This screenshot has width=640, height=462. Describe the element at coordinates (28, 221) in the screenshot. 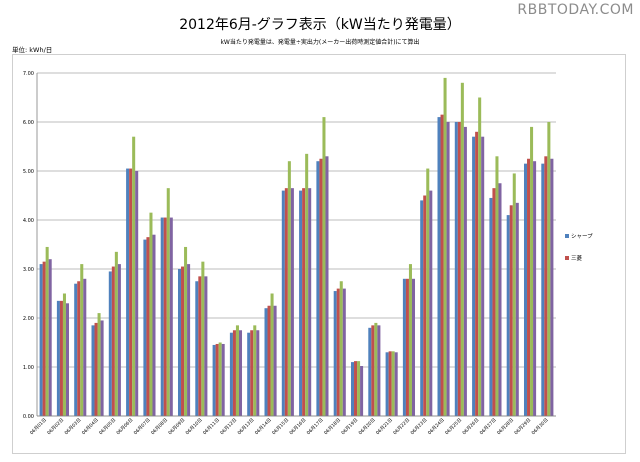

I see `y-tick-label: 4.00` at that location.